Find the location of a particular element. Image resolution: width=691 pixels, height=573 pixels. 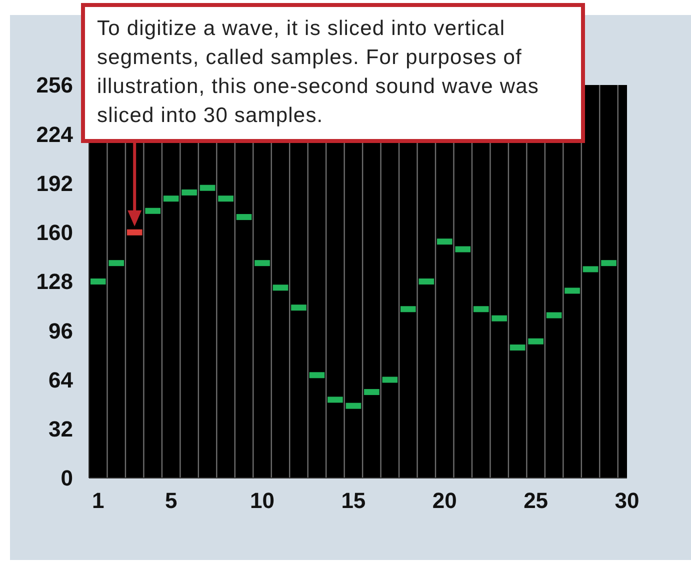

y-tick-label: 256 is located at coordinates (54, 85).